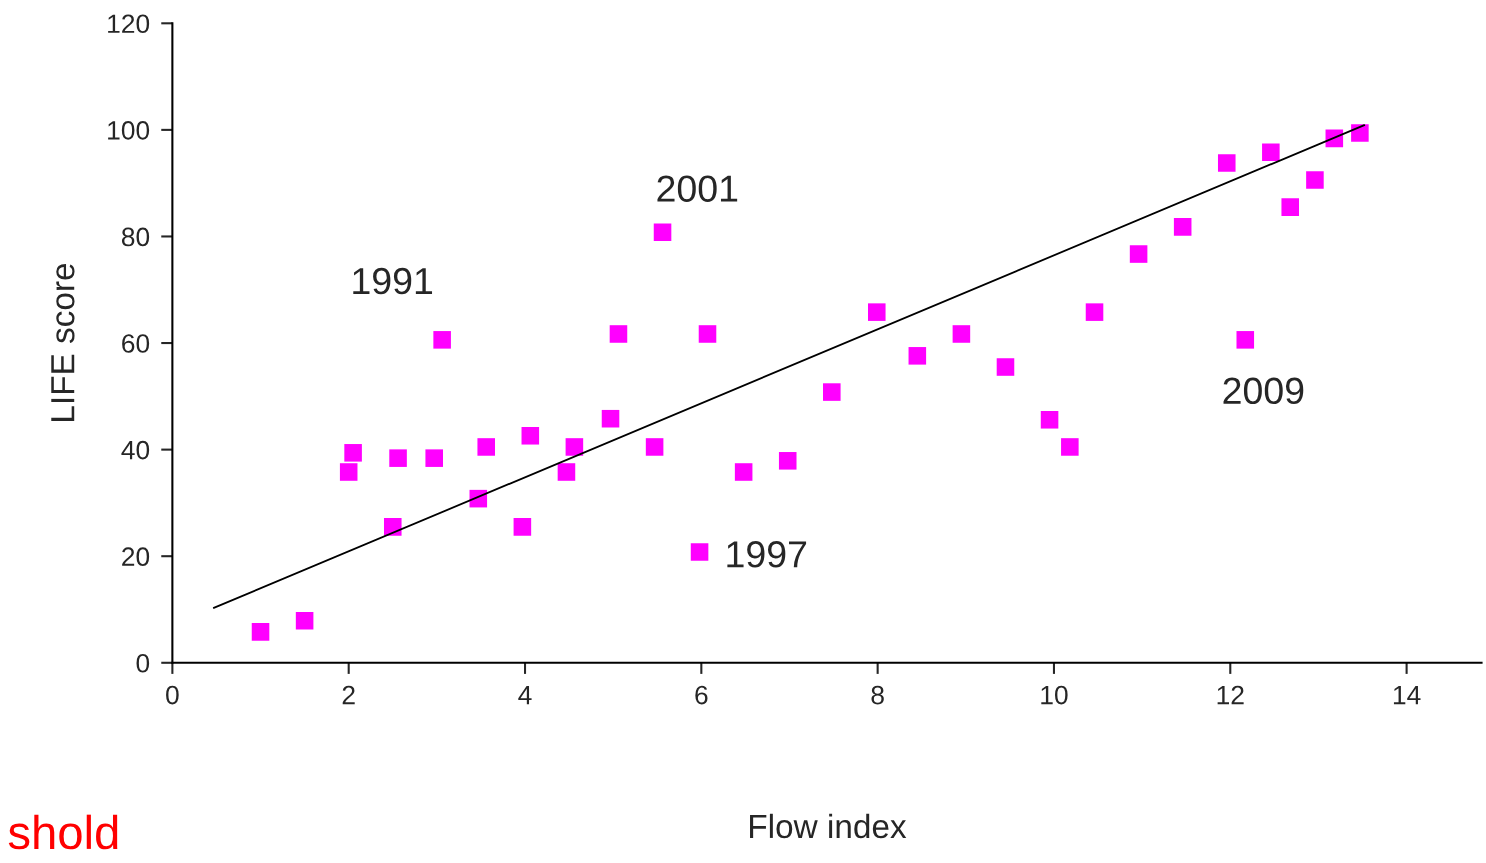  I want to click on annotation: 1997, so click(767, 554).